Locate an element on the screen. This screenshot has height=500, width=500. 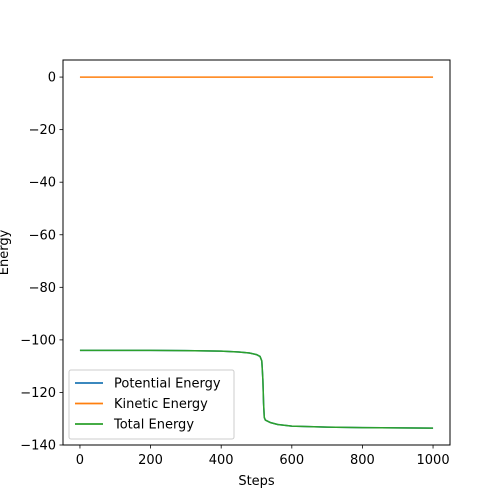
x-tick-label: 200 is located at coordinates (150, 460).